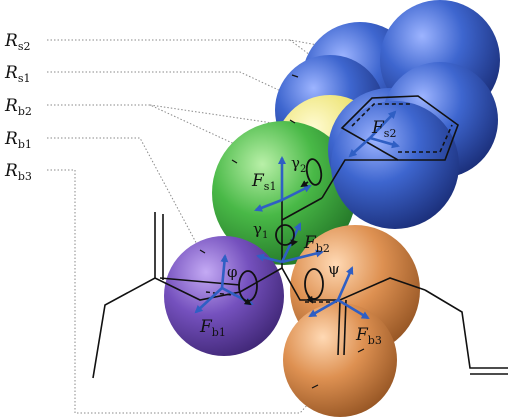 Image resolution: width=516 pixels, height=420 pixels. Describe the element at coordinates (208, 300) in the screenshot. I see `arrow-fb1-b` at that location.